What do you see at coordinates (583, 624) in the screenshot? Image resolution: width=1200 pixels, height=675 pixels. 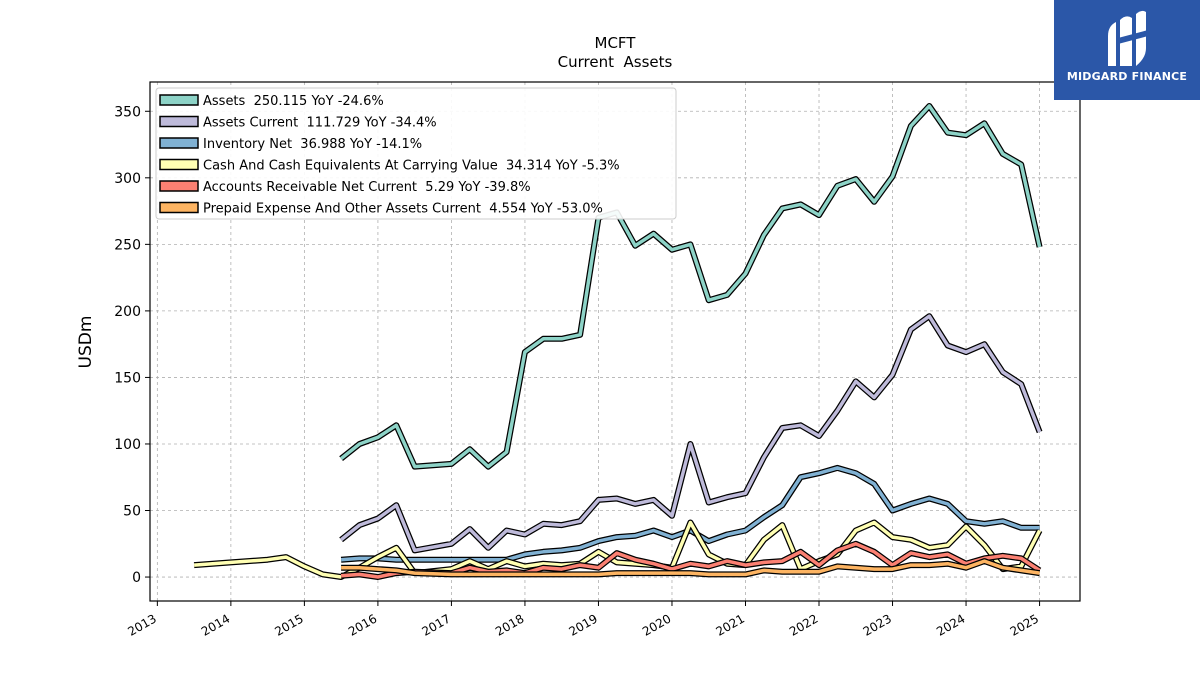 I see `x-tick-label: 2019` at bounding box center [583, 624].